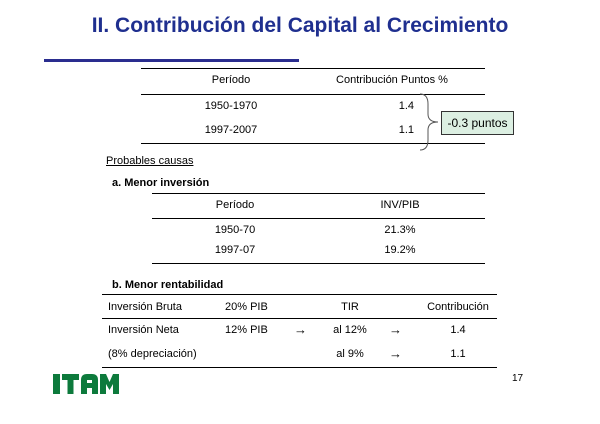  What do you see at coordinates (406, 106) in the screenshot?
I see `table1-row1-value: 1.4` at bounding box center [406, 106].